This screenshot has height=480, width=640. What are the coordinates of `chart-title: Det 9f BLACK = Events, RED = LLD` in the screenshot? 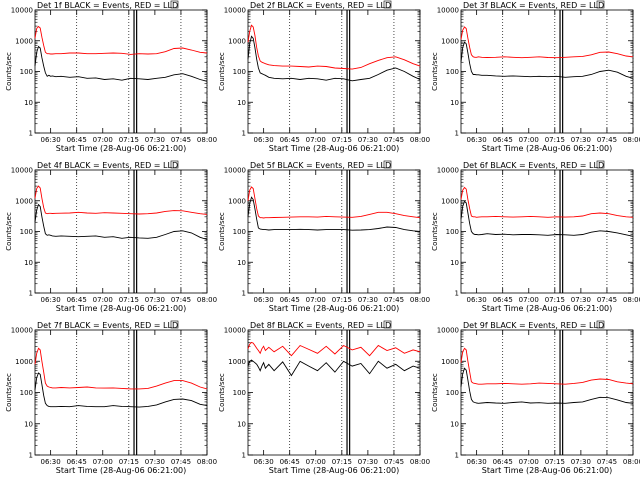 It's located at (533, 325).